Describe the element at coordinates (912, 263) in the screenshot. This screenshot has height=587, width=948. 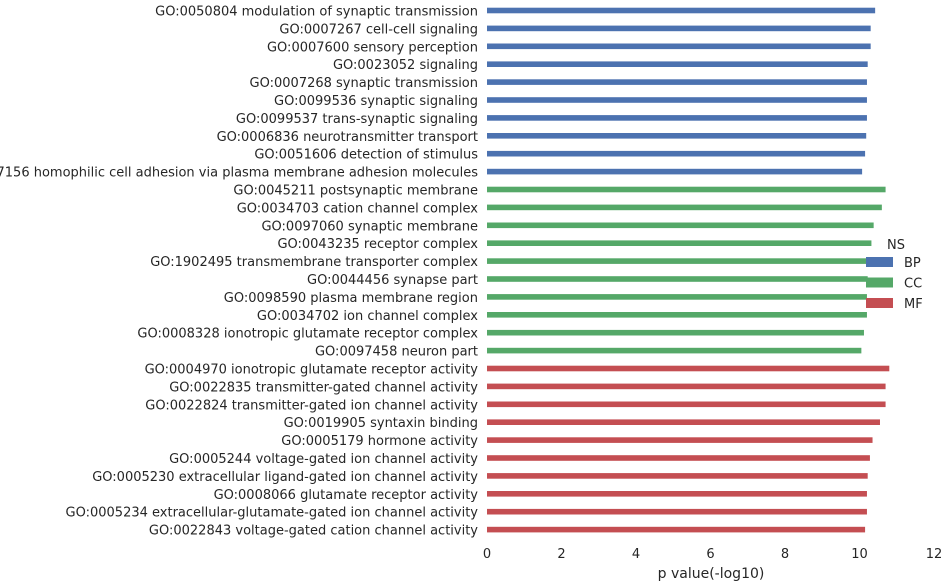
I see `legend-label: BP` at that location.